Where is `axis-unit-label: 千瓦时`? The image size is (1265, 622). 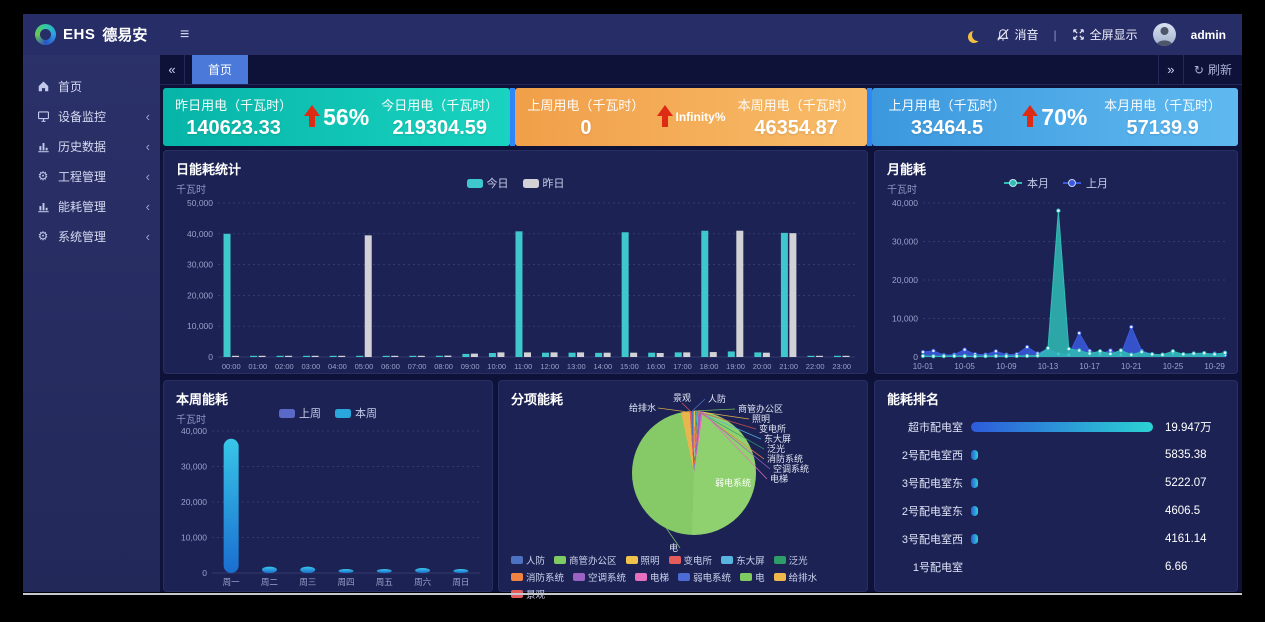
axis-unit-label: 千瓦时 is located at coordinates (191, 190).